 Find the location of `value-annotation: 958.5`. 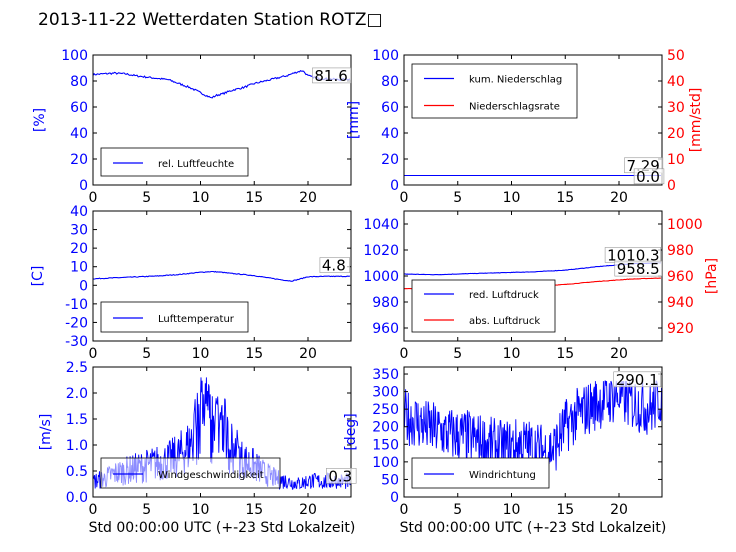

value-annotation: 958.5 is located at coordinates (638, 269).